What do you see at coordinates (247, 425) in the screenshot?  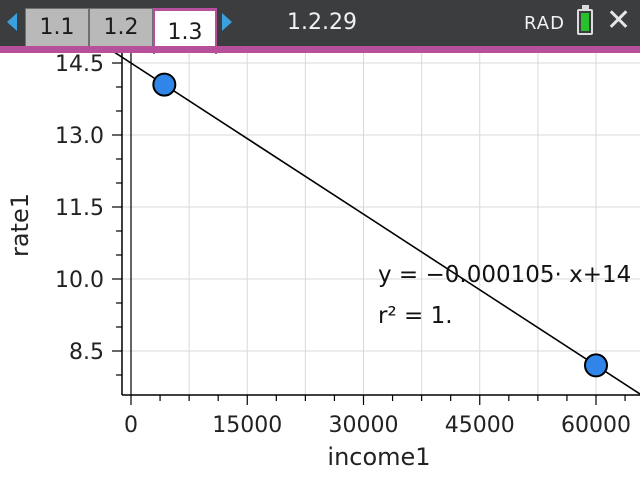 I see `x-tick-label: 15000` at bounding box center [247, 425].